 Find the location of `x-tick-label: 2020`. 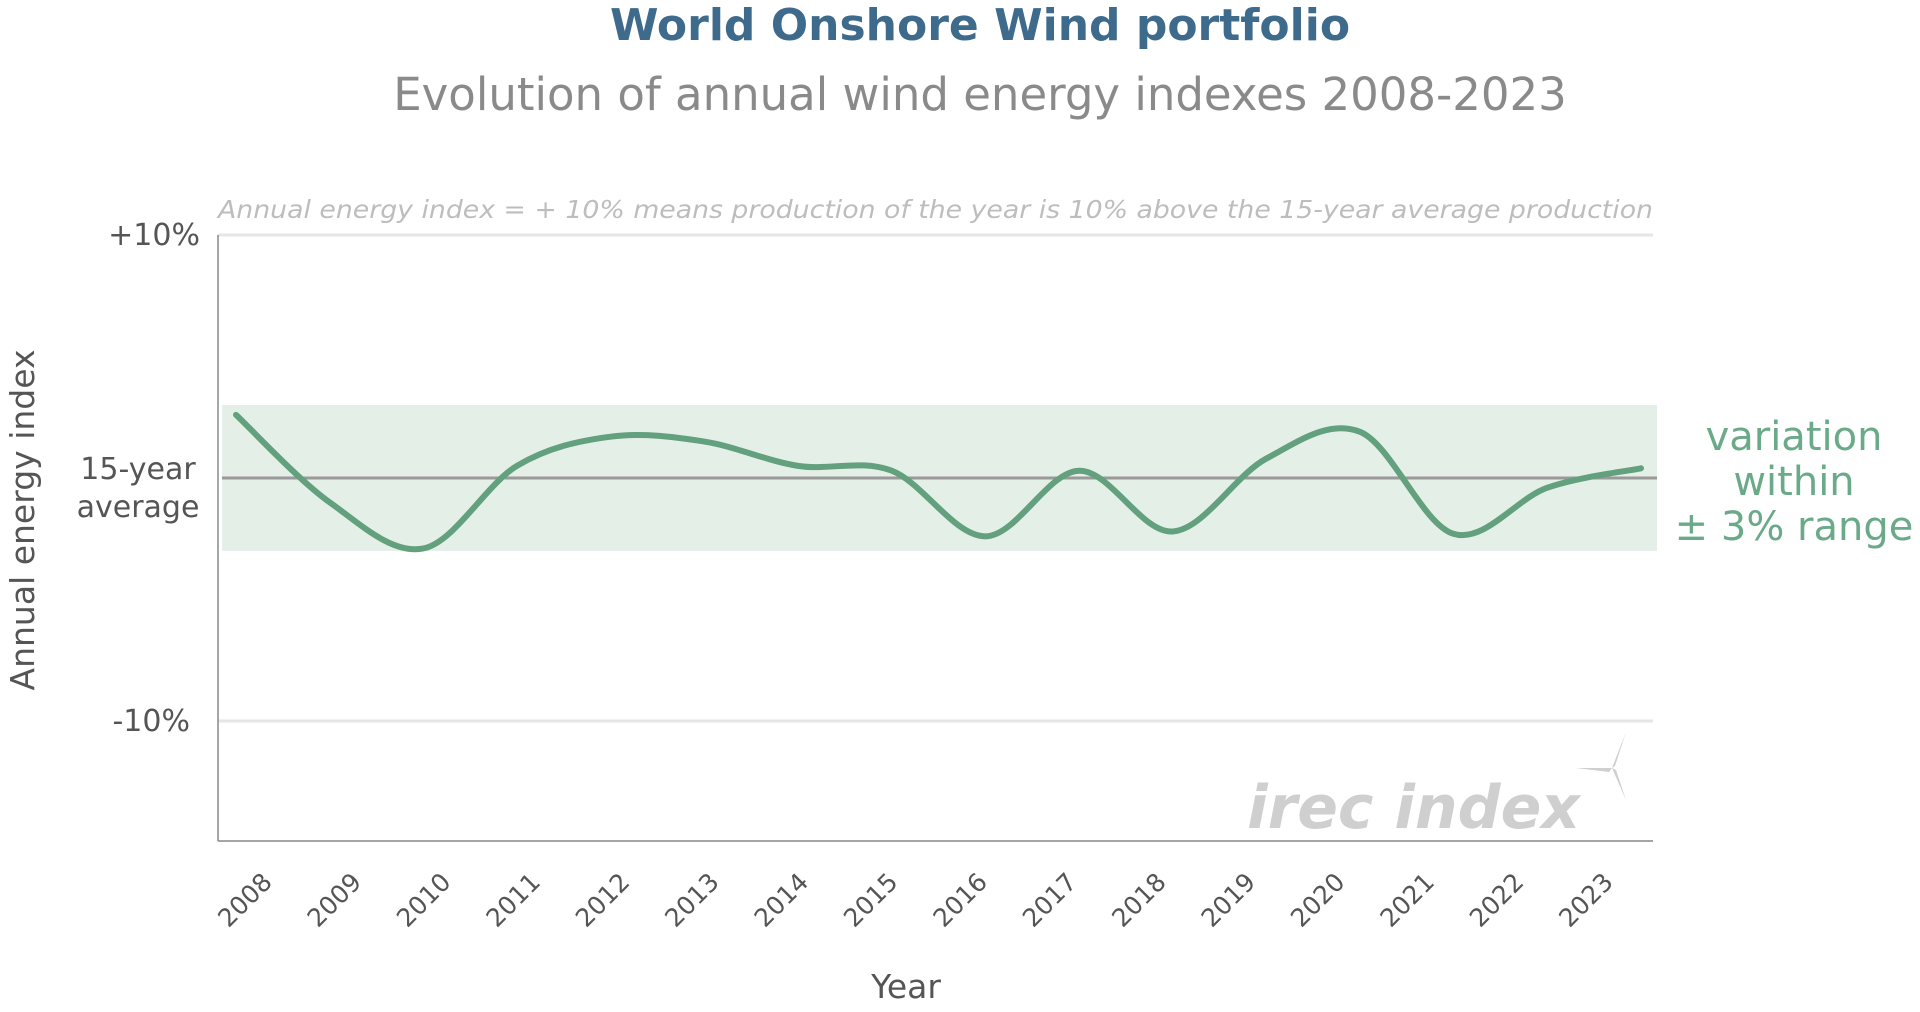

x-tick-label: 2020 is located at coordinates (1317, 899).